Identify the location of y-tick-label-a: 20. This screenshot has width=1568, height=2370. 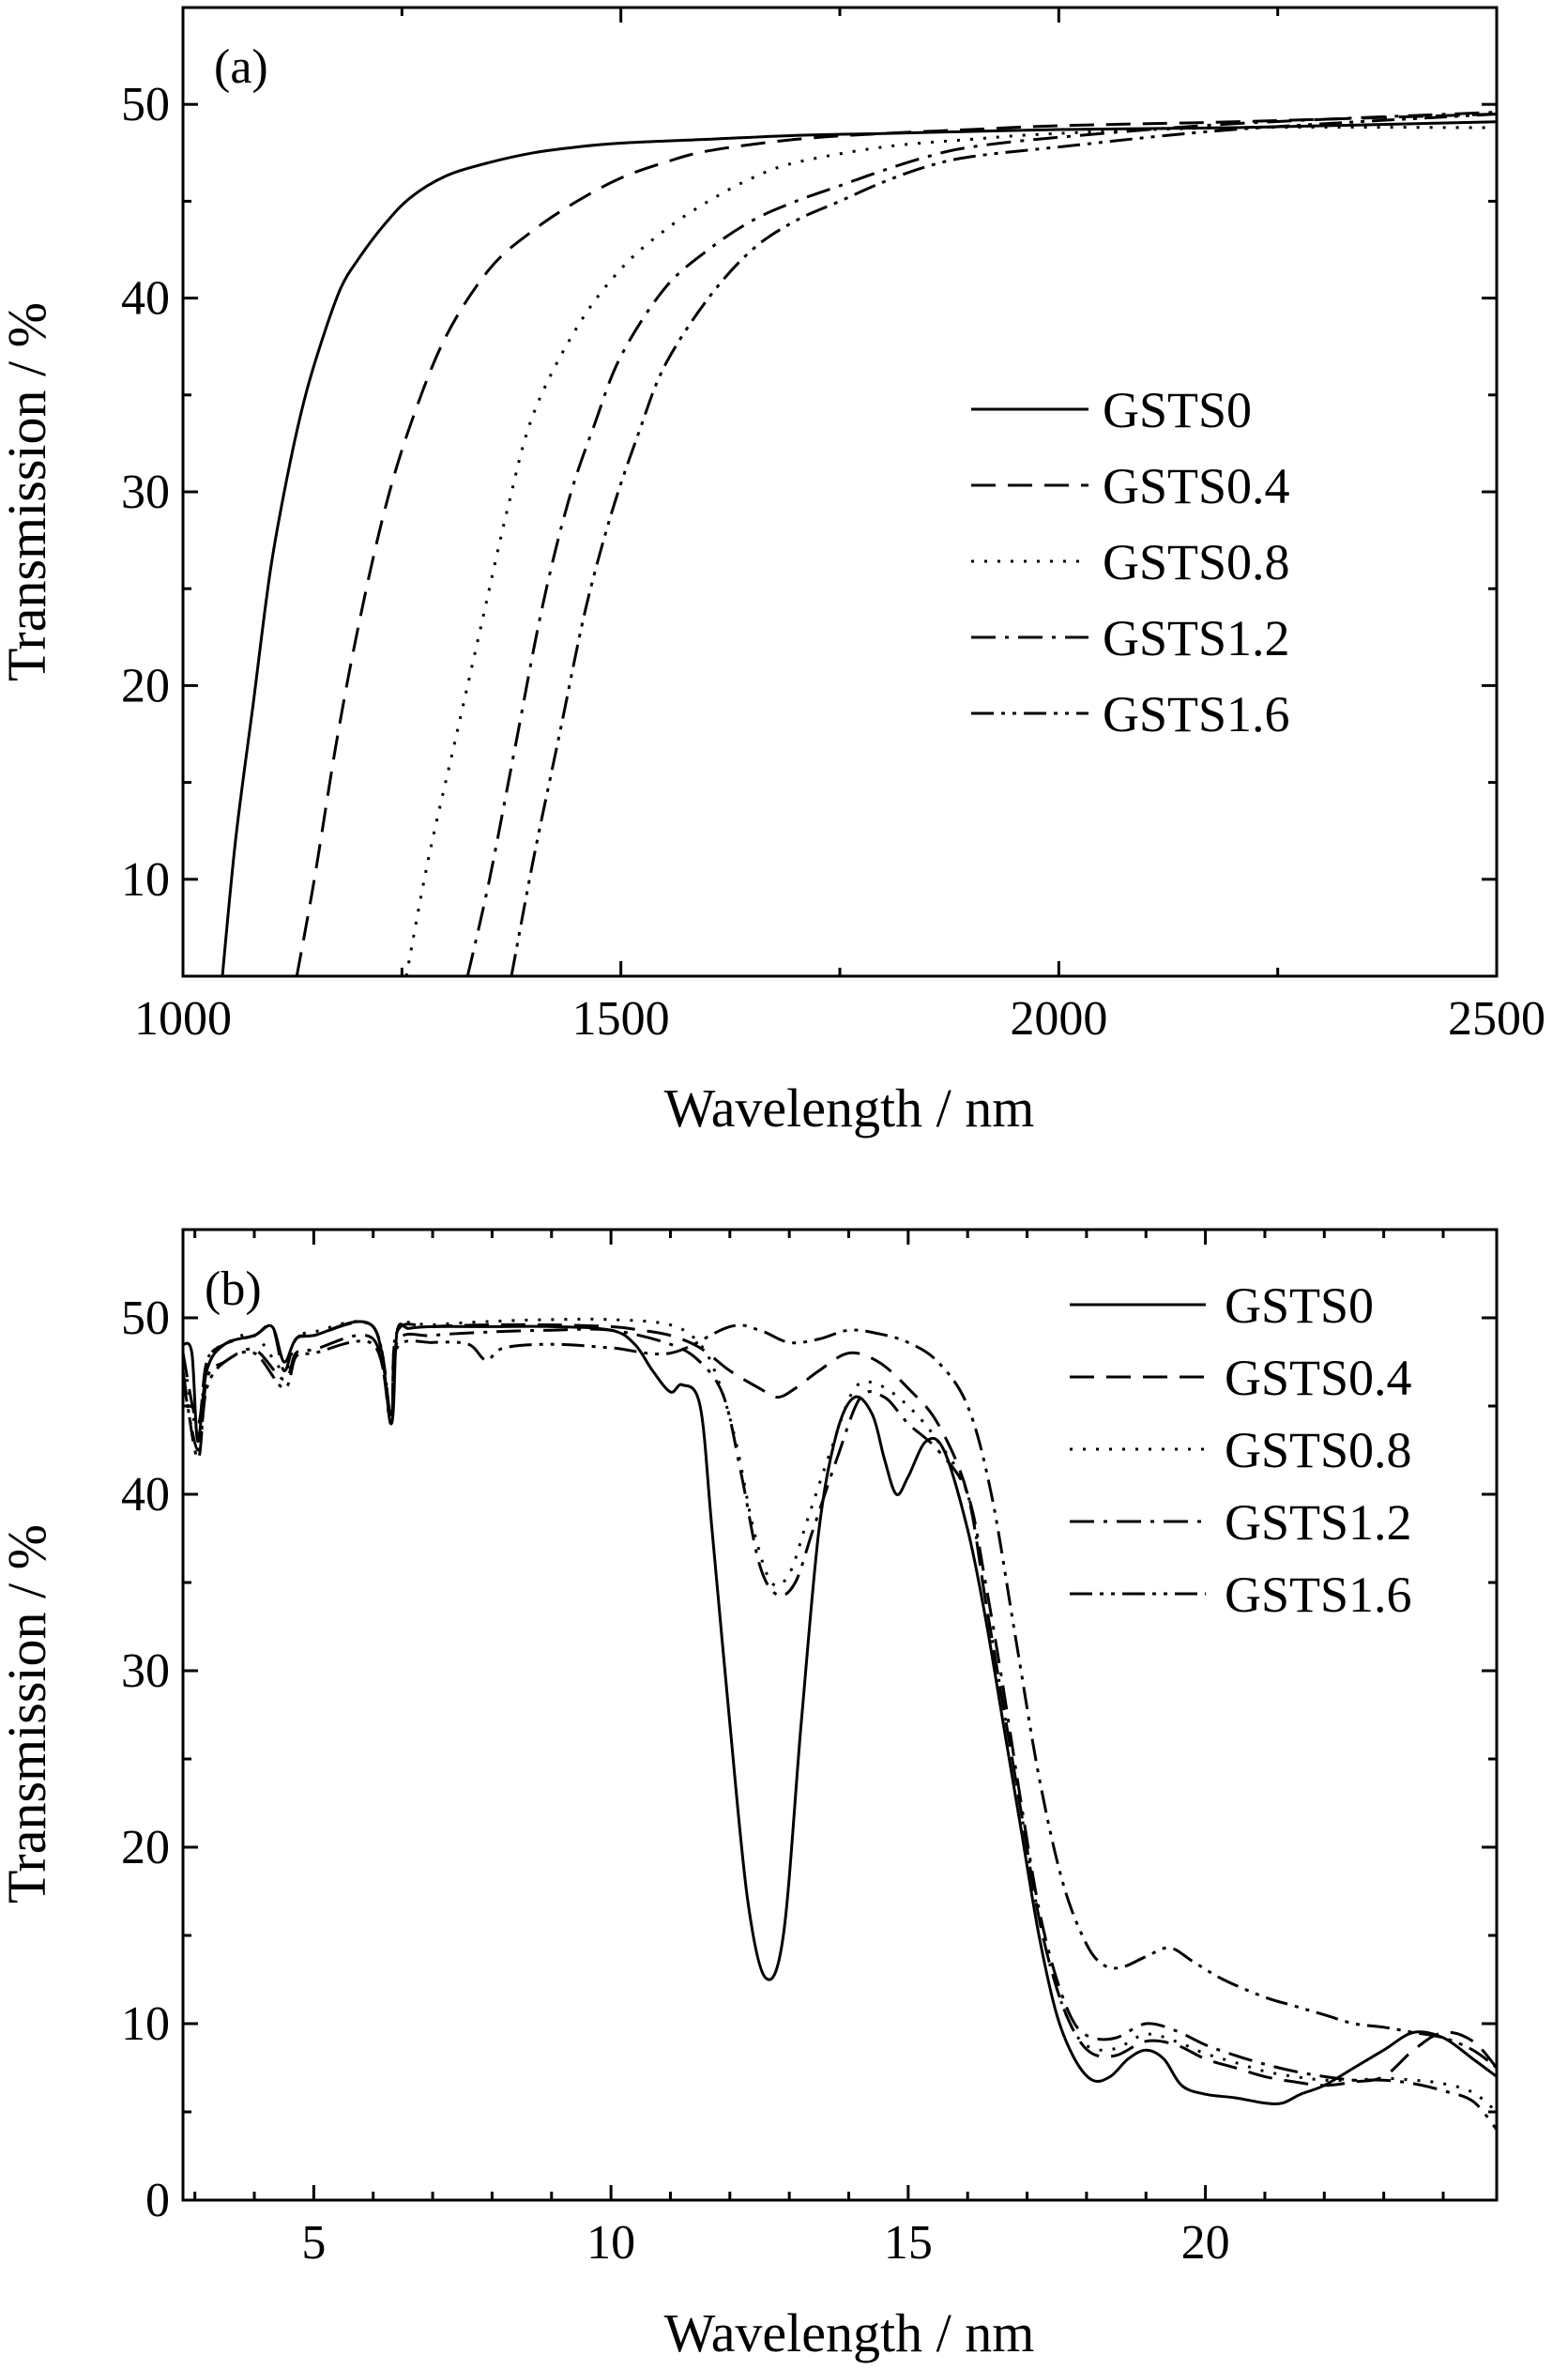
(145, 685).